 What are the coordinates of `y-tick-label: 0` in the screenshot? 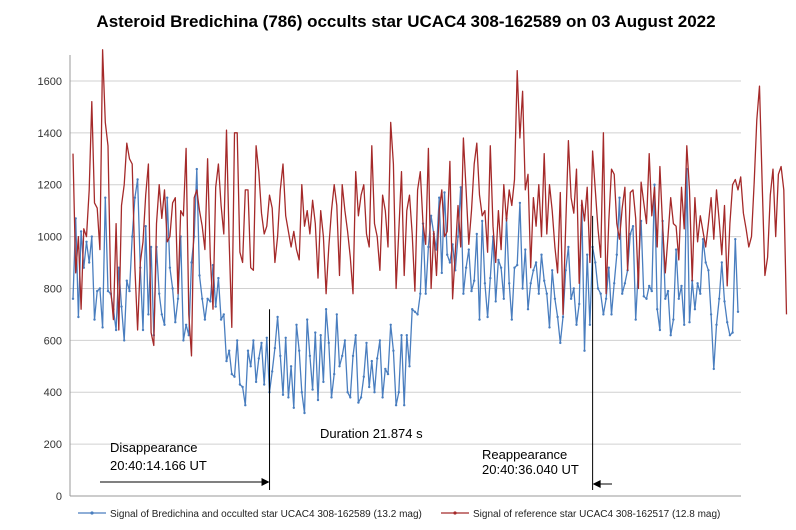 It's located at (59, 497).